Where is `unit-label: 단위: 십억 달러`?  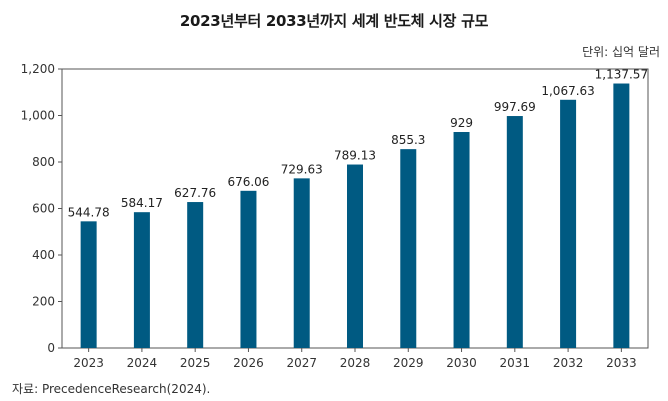 unit-label: 단위: 십억 달러 is located at coordinates (621, 52).